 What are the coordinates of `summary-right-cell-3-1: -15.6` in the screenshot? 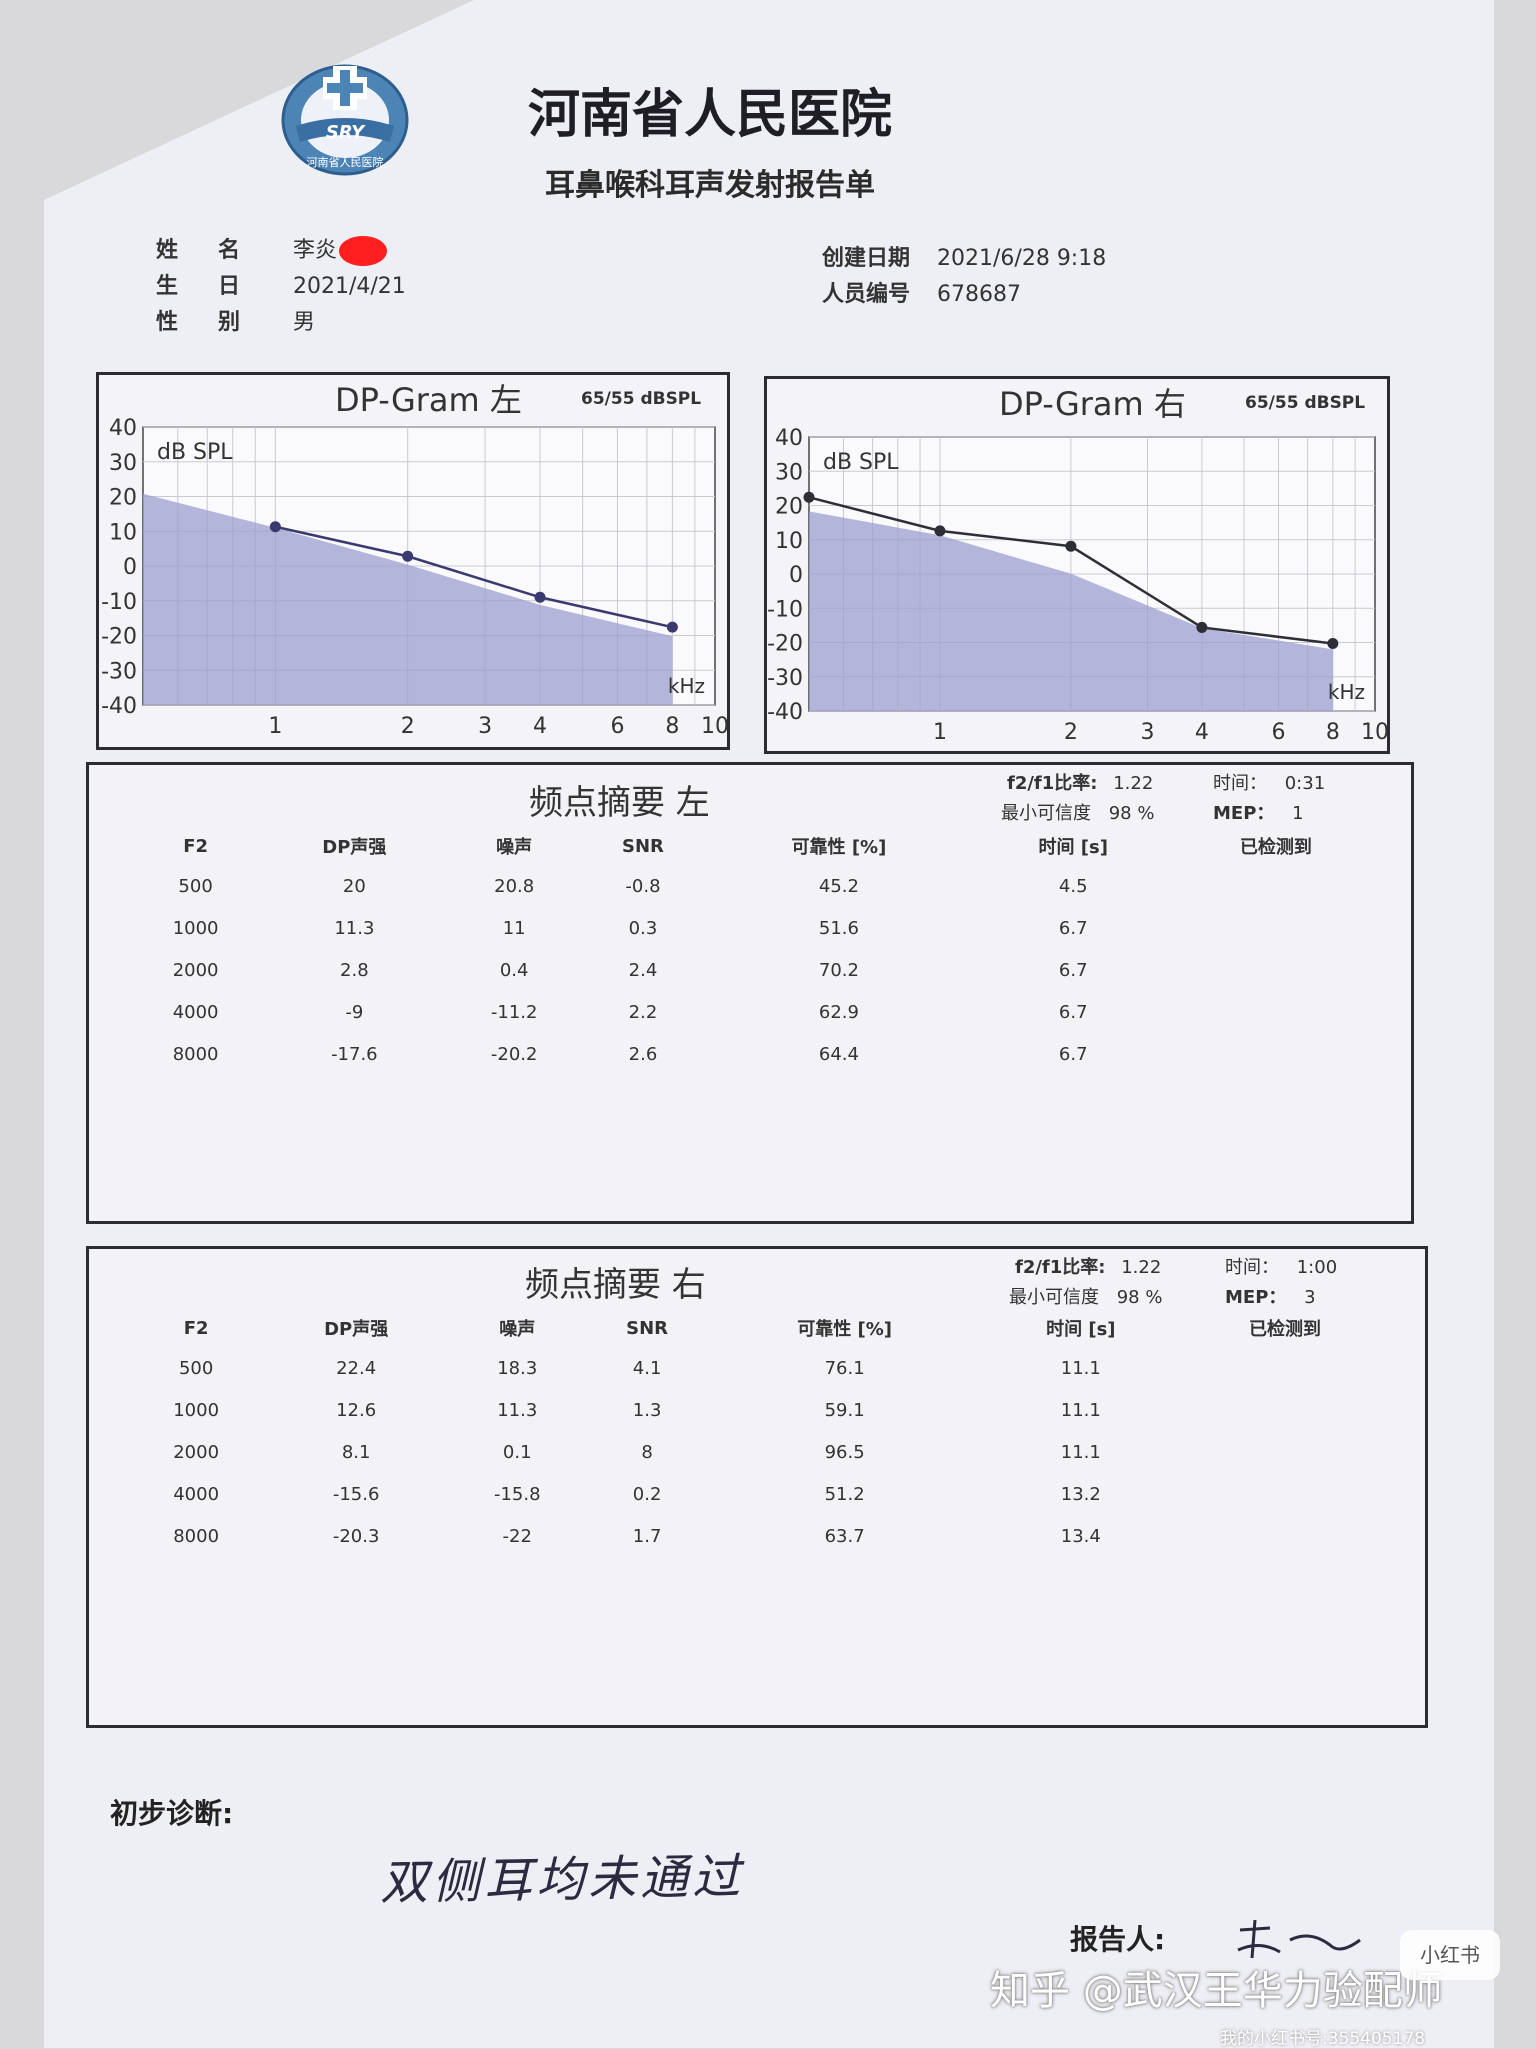 It's located at (356, 1494).